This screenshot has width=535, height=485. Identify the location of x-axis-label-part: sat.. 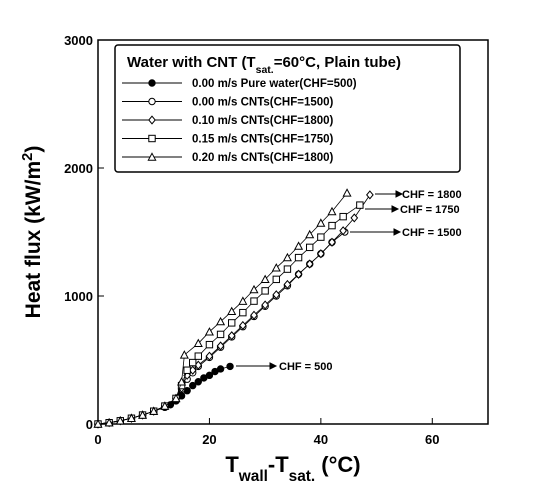
(302, 476).